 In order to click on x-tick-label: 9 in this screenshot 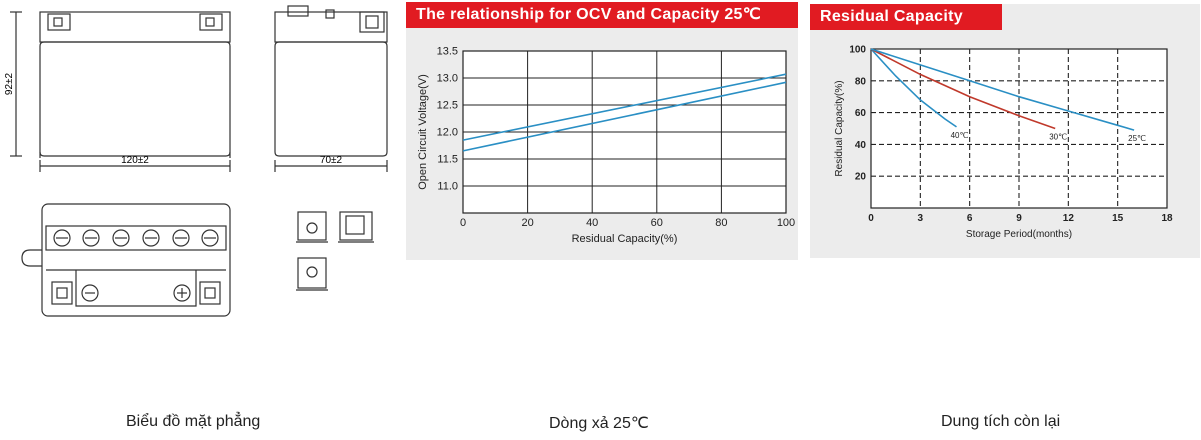, I will do `click(1019, 218)`.